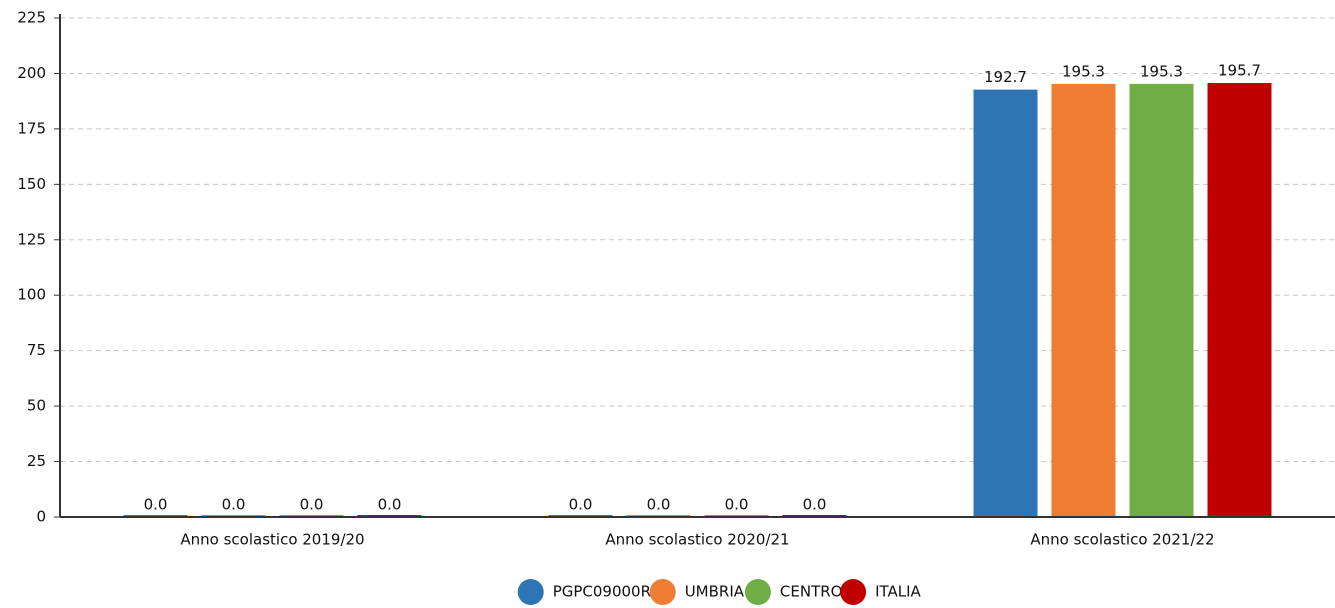  Describe the element at coordinates (1005, 77) in the screenshot. I see `value-label: 192.7` at that location.